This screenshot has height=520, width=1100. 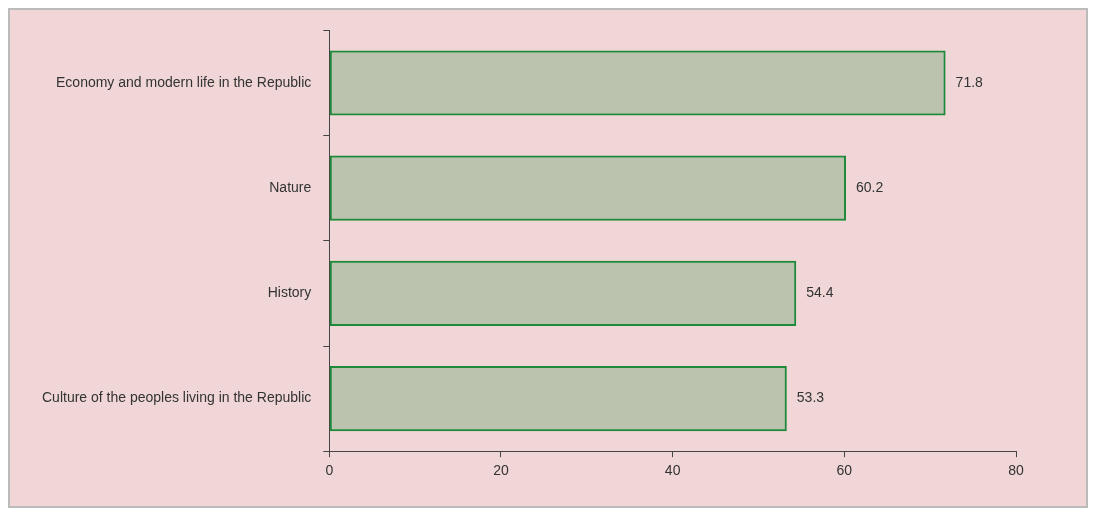 What do you see at coordinates (289, 292) in the screenshot?
I see `y-tick-label: History` at bounding box center [289, 292].